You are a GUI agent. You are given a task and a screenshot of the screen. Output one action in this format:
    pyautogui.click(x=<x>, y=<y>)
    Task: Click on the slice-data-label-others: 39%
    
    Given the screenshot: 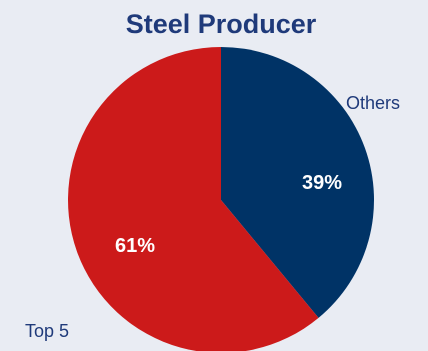 What is the action you would take?
    pyautogui.click(x=322, y=183)
    